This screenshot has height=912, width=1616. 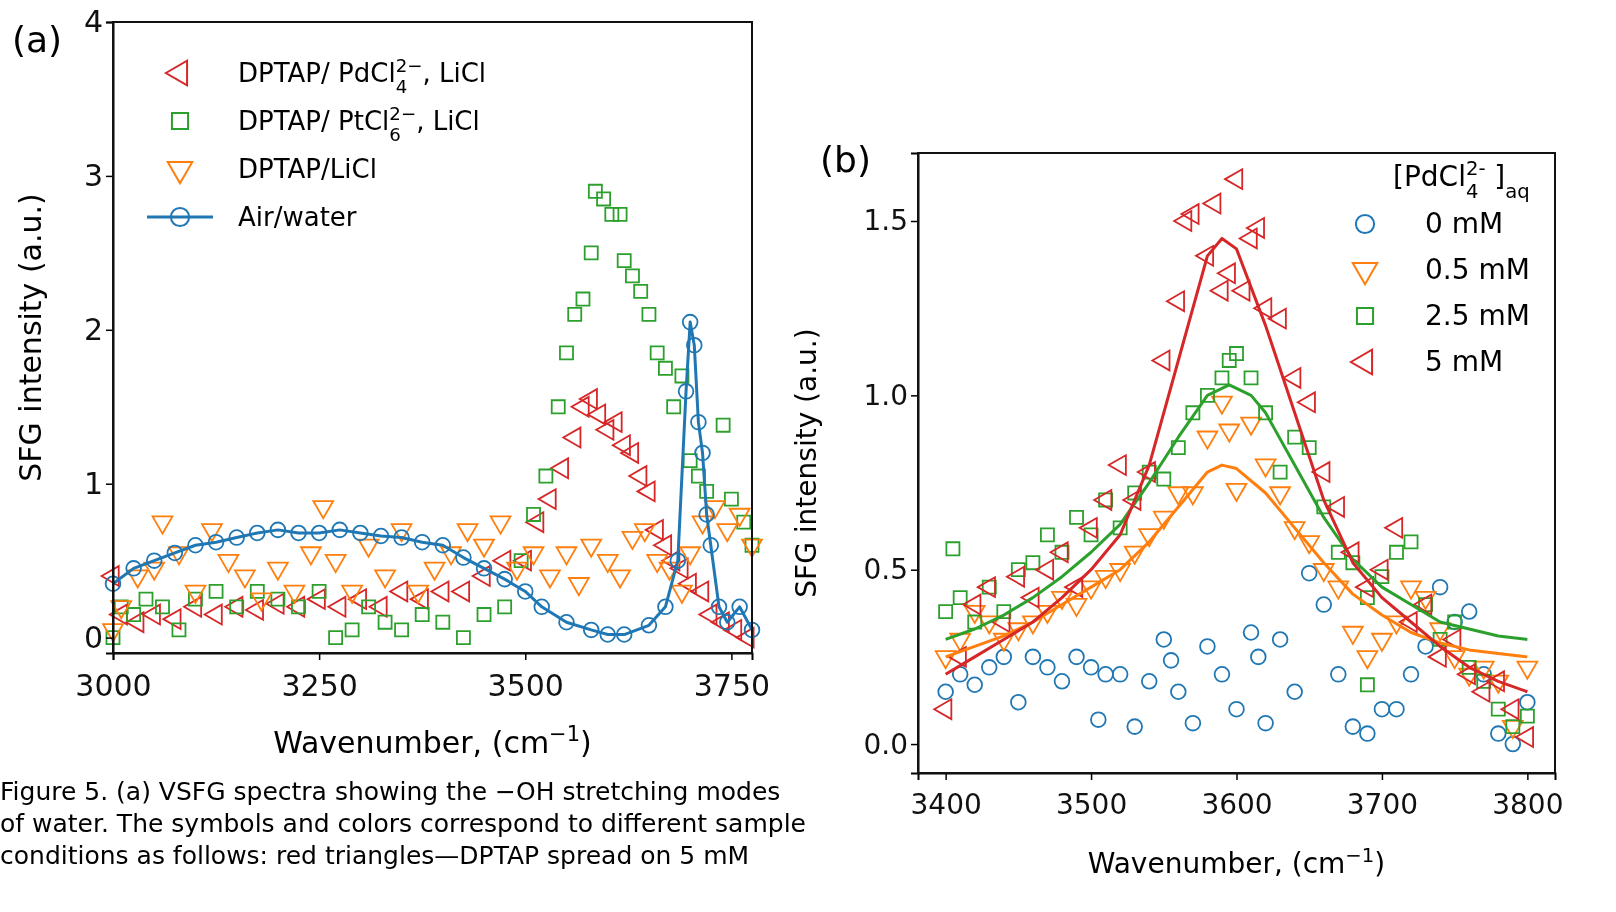 I want to click on legend-label: DPTAP/ PtCl$_{6}$$^{2−}$, LiCl, so click(x=359, y=123).